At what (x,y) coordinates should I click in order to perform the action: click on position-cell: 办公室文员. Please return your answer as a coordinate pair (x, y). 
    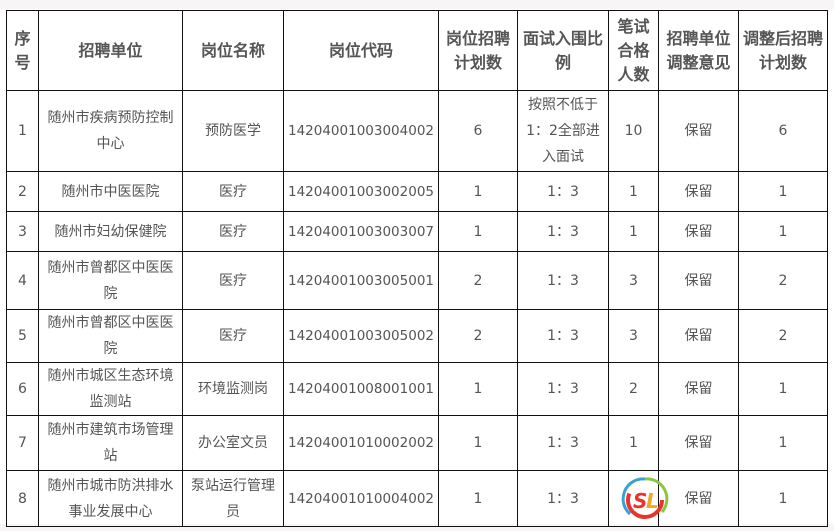
    Looking at the image, I should click on (233, 443).